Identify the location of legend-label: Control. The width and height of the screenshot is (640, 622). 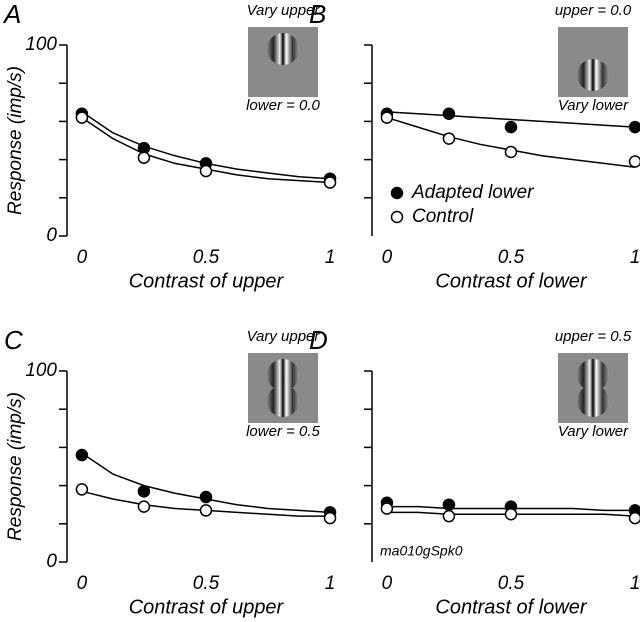
(443, 216).